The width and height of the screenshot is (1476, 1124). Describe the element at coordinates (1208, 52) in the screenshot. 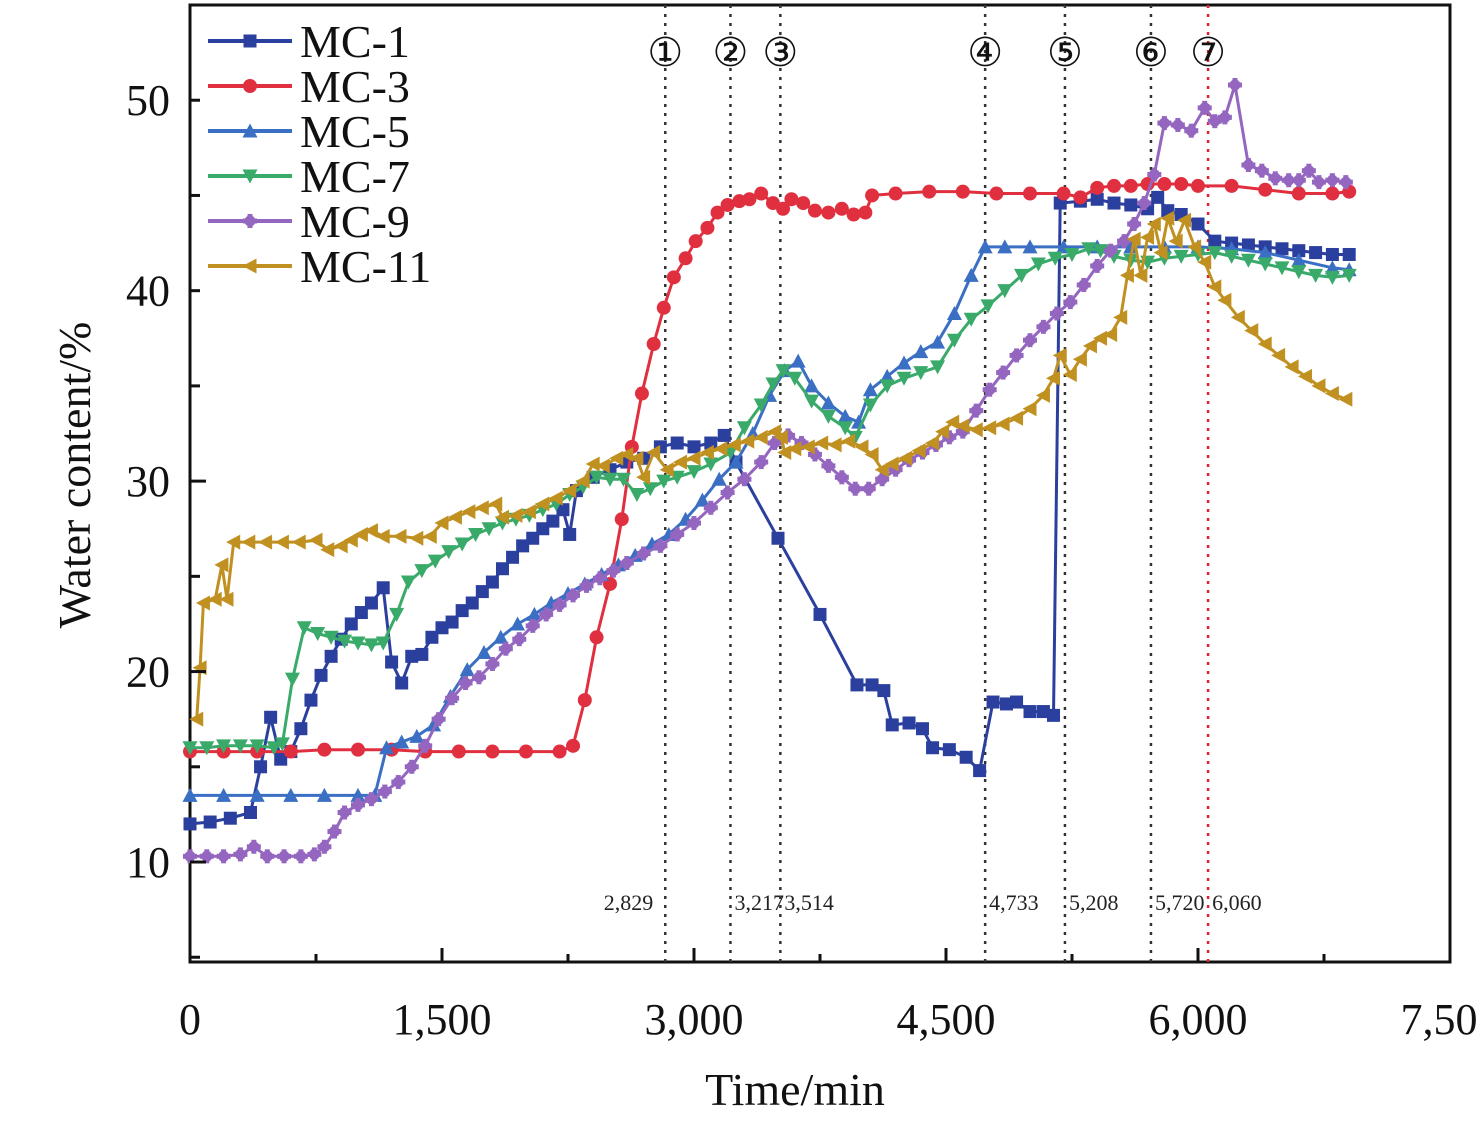

I see `event-symbol-7: ⑦` at that location.